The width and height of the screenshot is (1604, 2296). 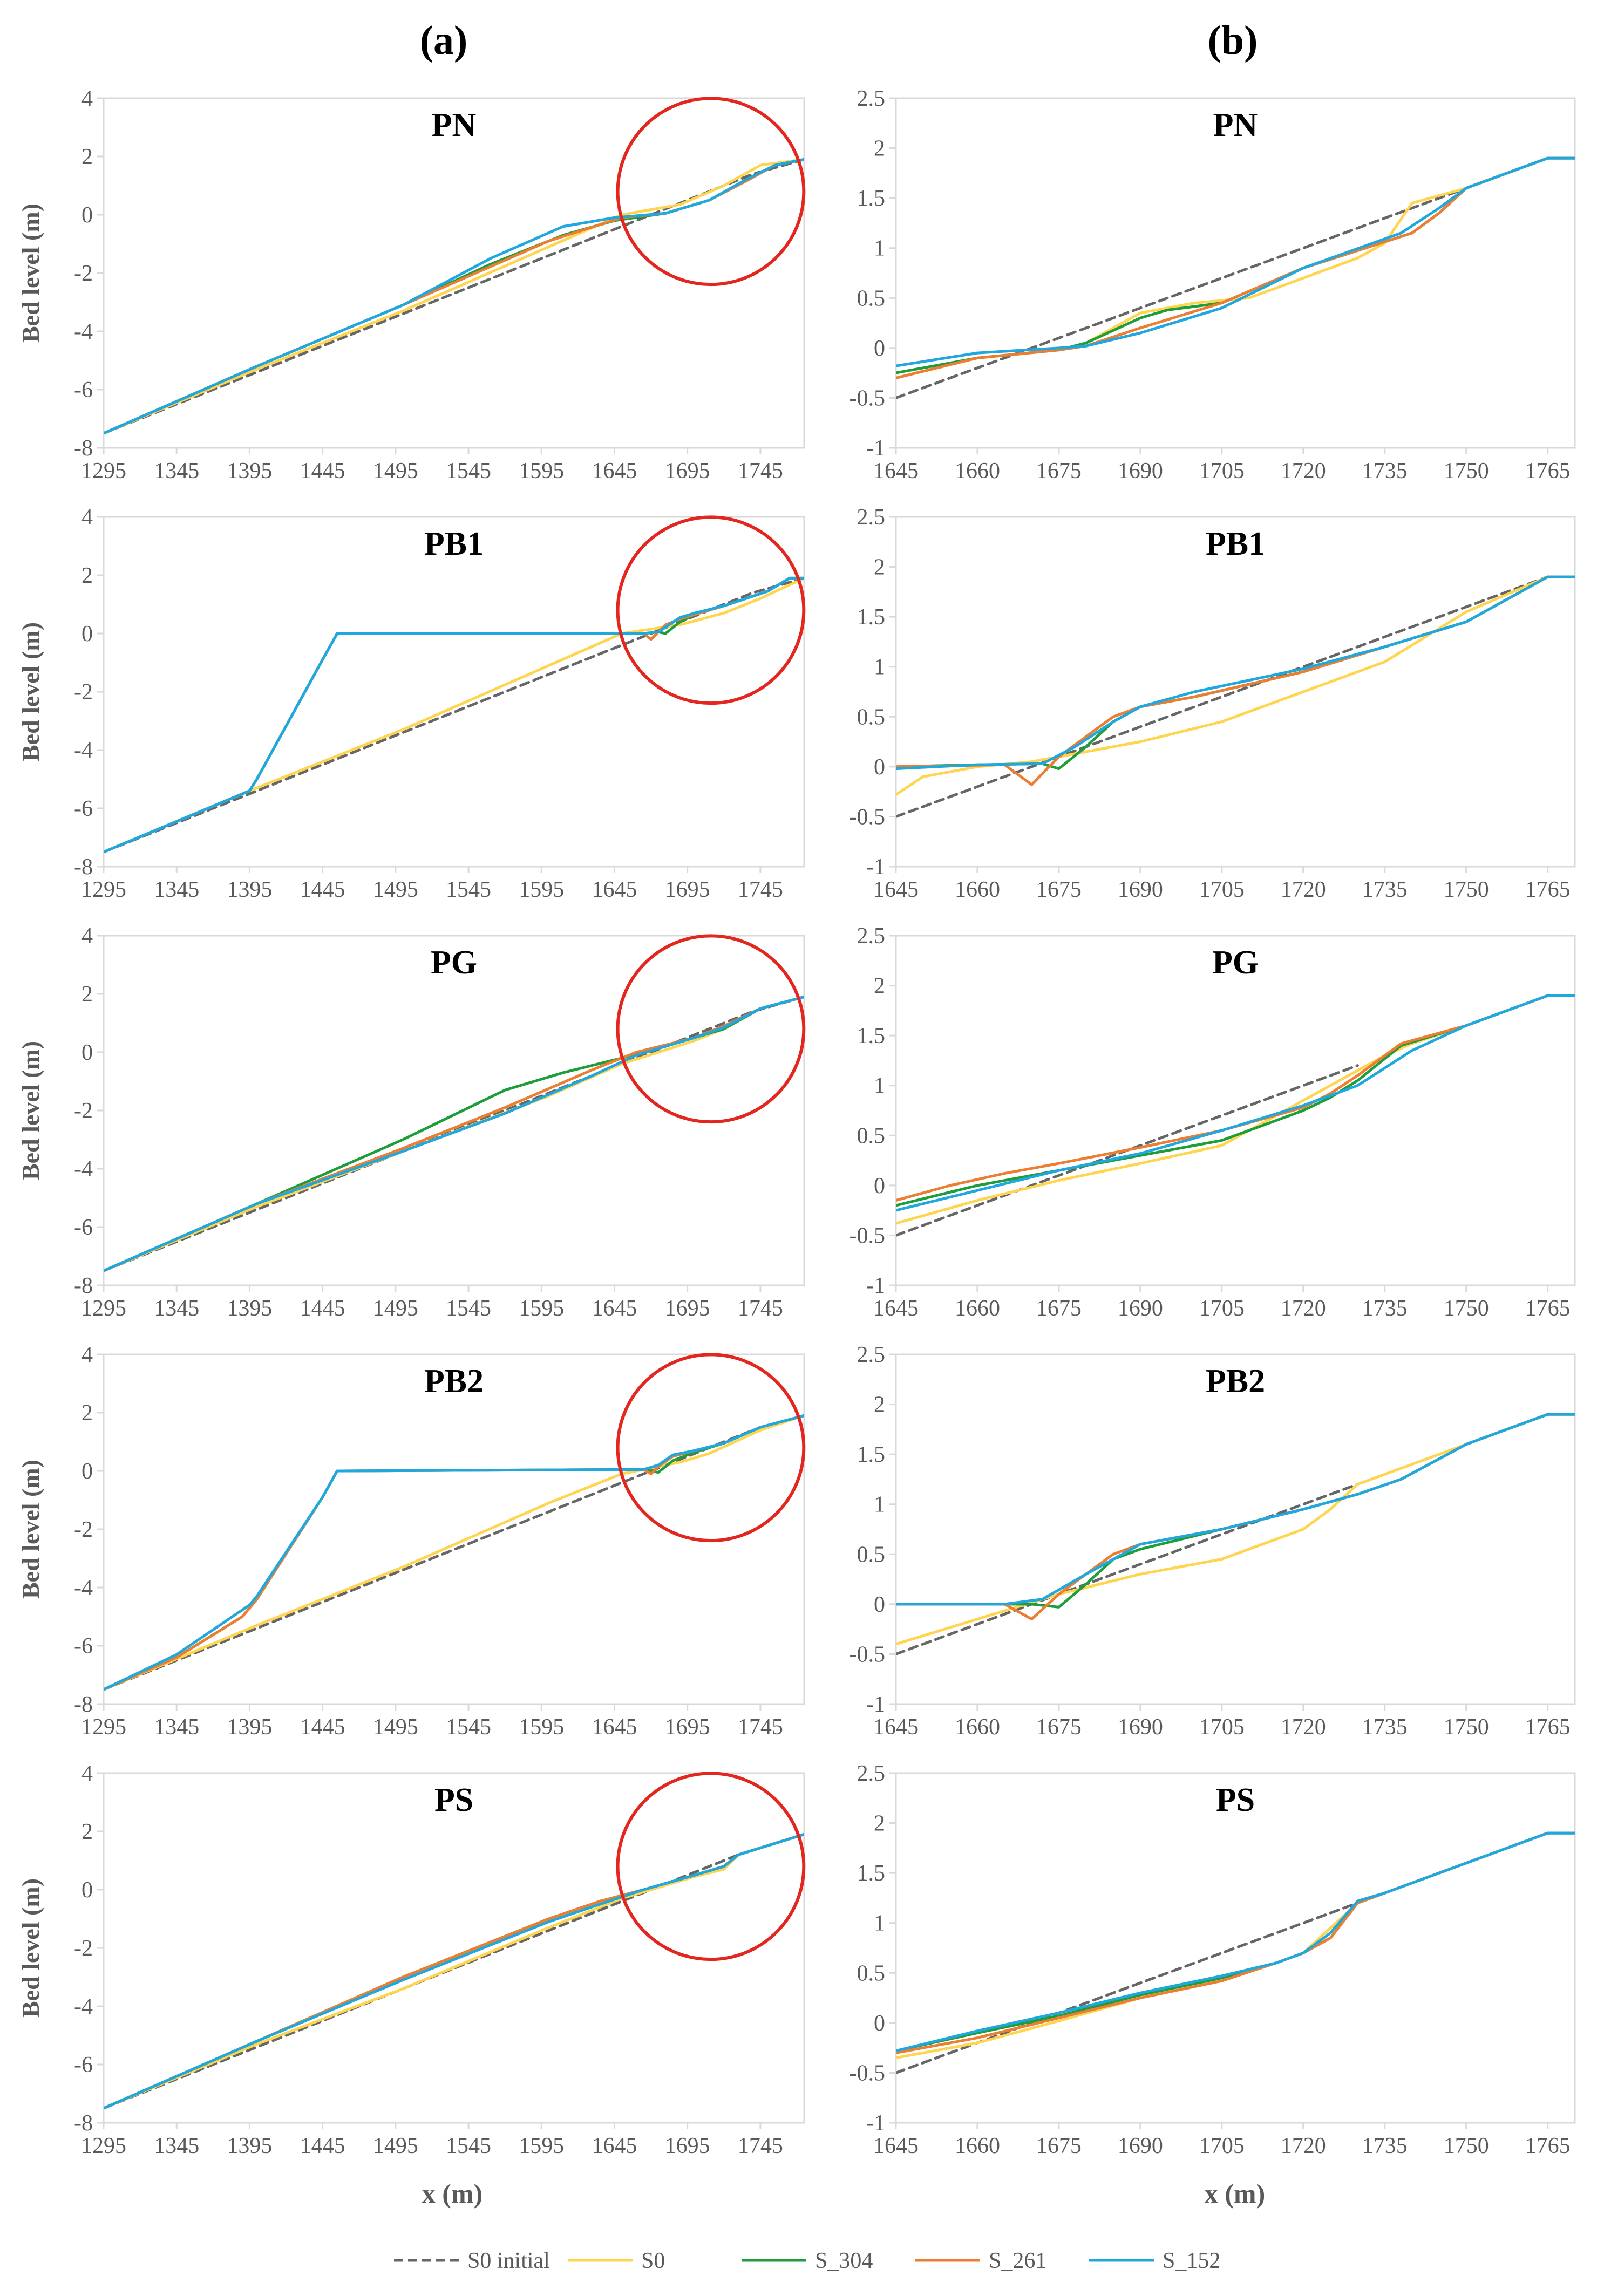 I want to click on legend-item-s-261: S_261, so click(x=981, y=2261).